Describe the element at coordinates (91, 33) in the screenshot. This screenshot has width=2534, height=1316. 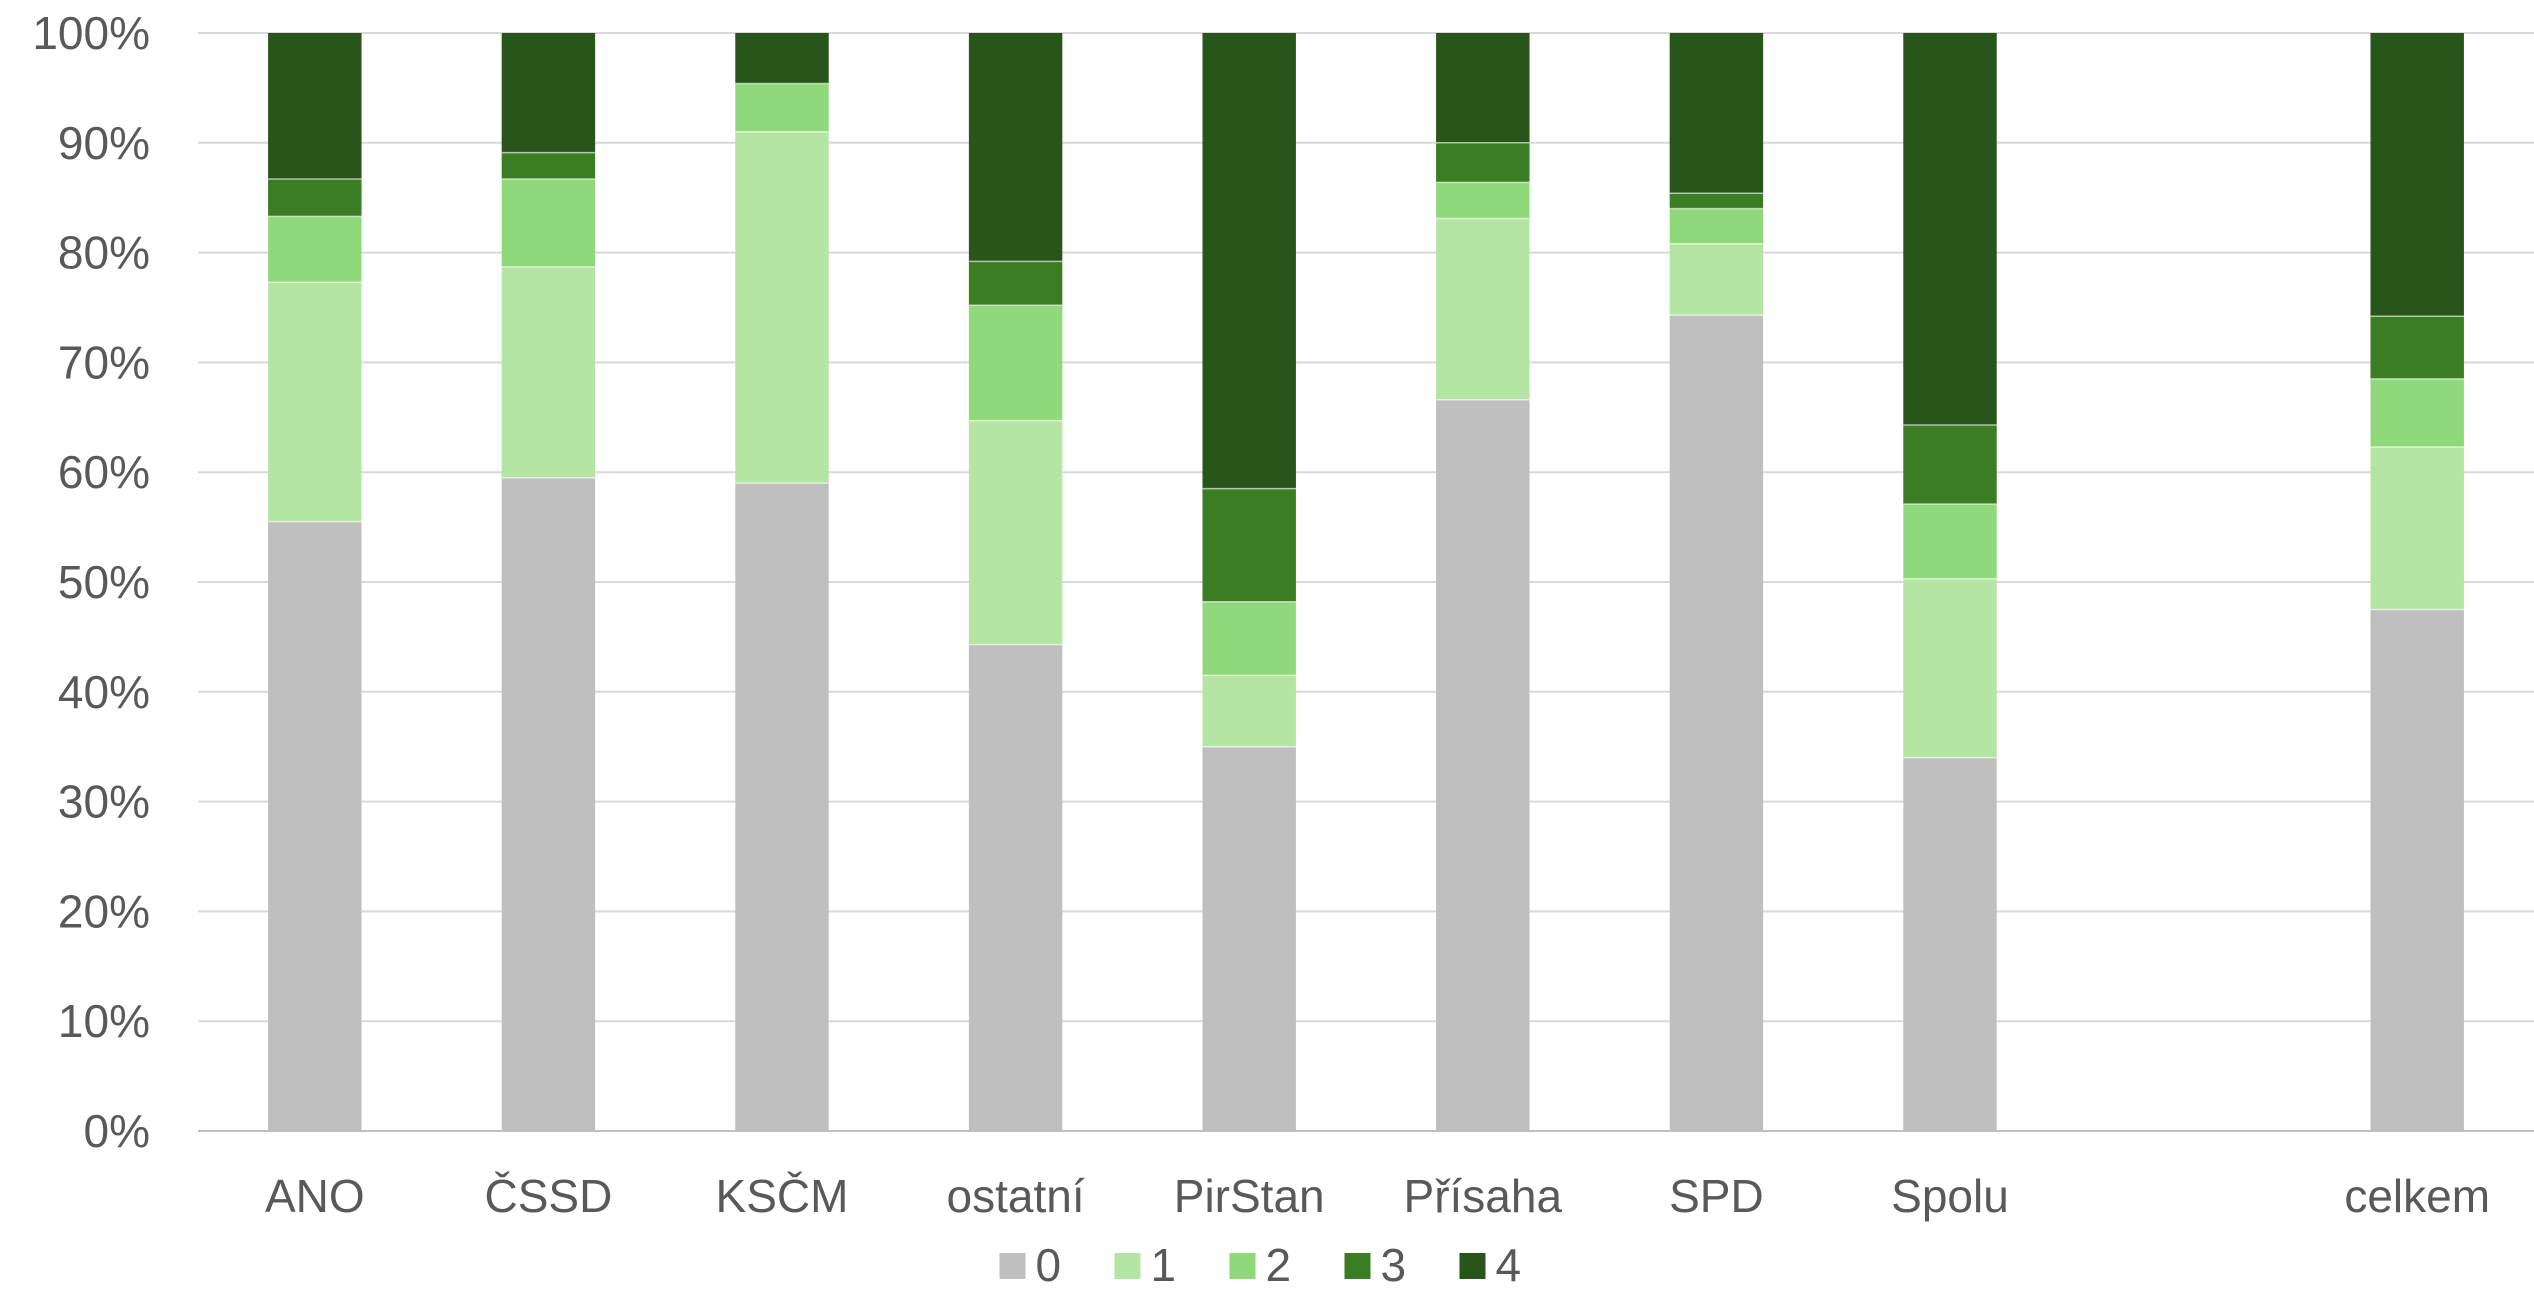
I see `y-tick-label: 100%` at that location.